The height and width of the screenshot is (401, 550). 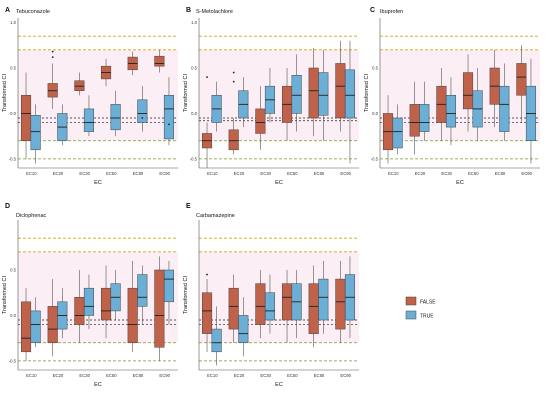 What do you see at coordinates (33, 12) in the screenshot?
I see `panel-title: Tebuconazole` at bounding box center [33, 12].